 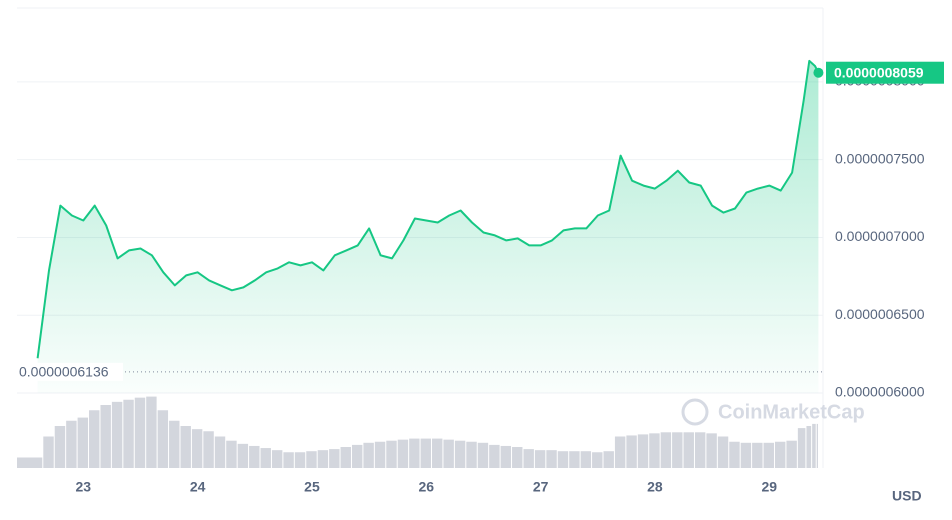 What do you see at coordinates (655, 487) in the screenshot?
I see `x-tick-label: 28` at bounding box center [655, 487].